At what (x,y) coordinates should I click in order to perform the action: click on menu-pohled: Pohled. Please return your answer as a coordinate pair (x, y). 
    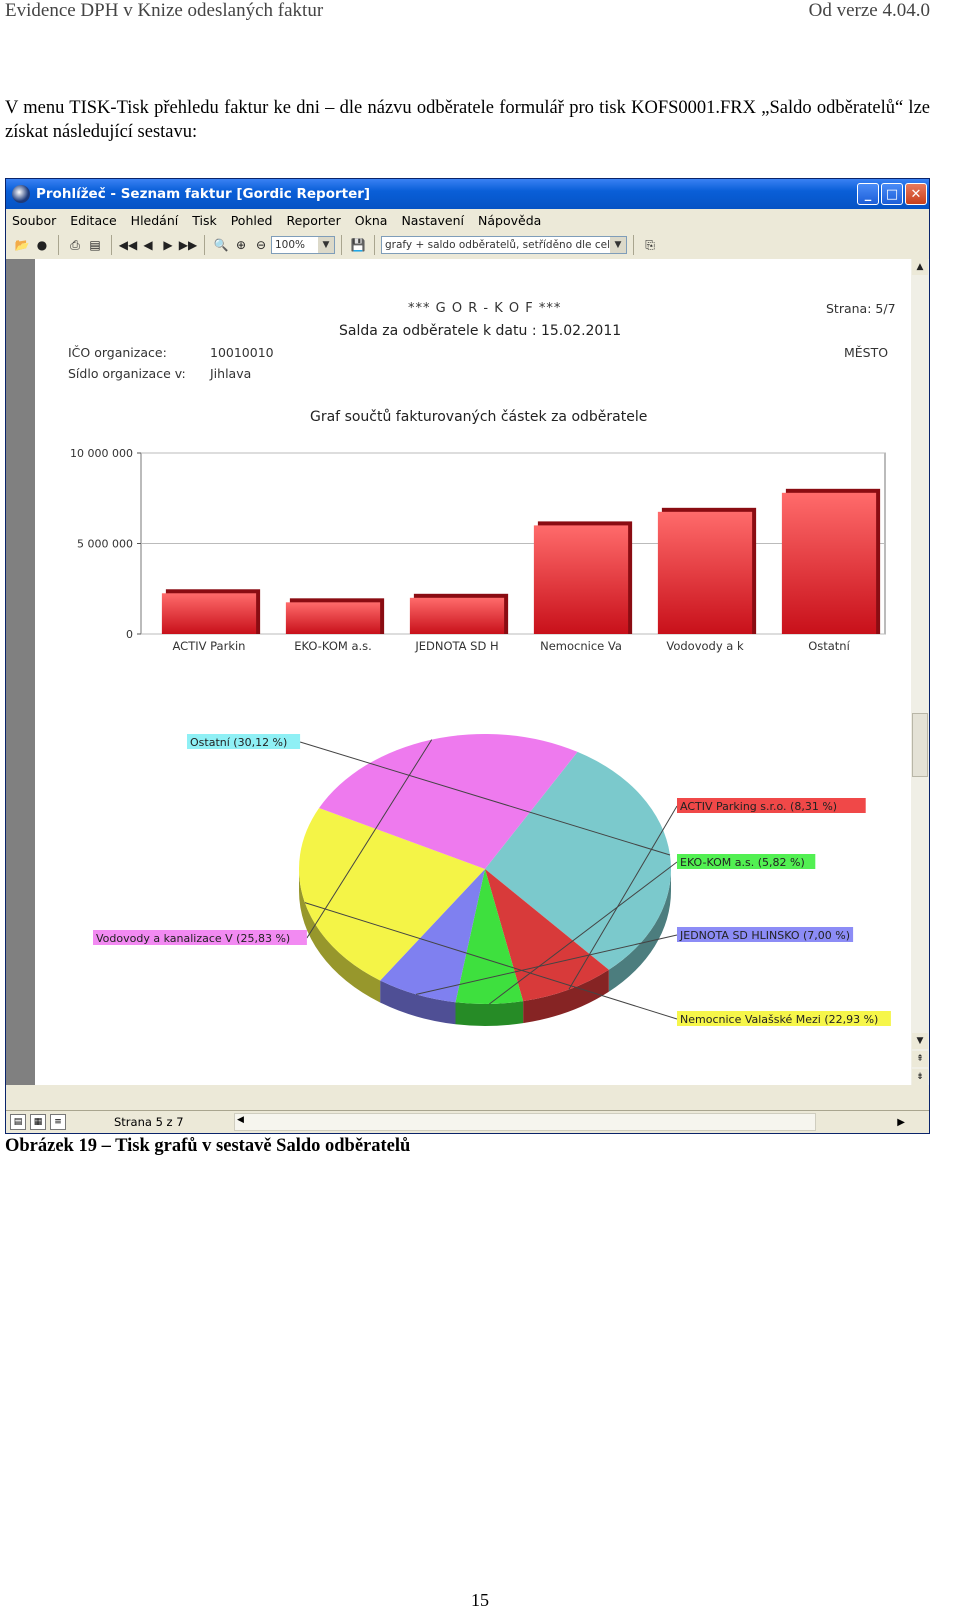
    Looking at the image, I should click on (251, 220).